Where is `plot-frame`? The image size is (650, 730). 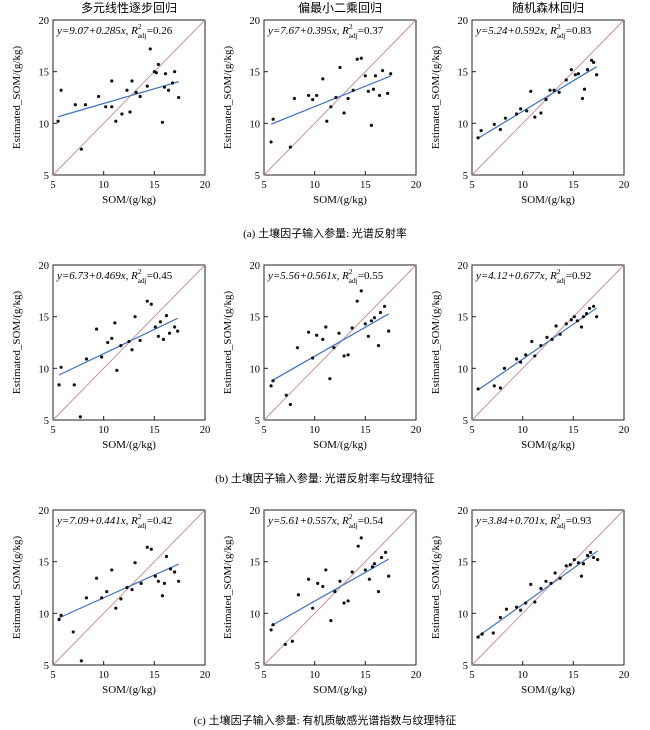 plot-frame is located at coordinates (340, 97).